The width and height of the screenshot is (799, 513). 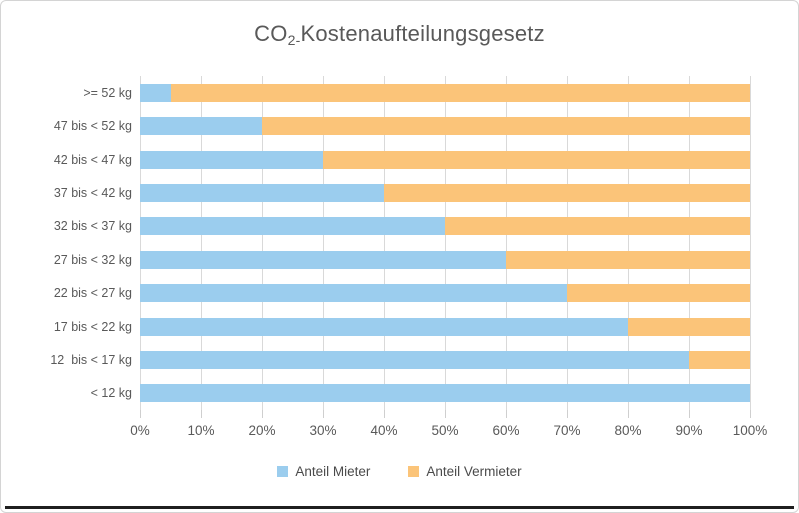 I want to click on bottom-edge-line, so click(x=399, y=507).